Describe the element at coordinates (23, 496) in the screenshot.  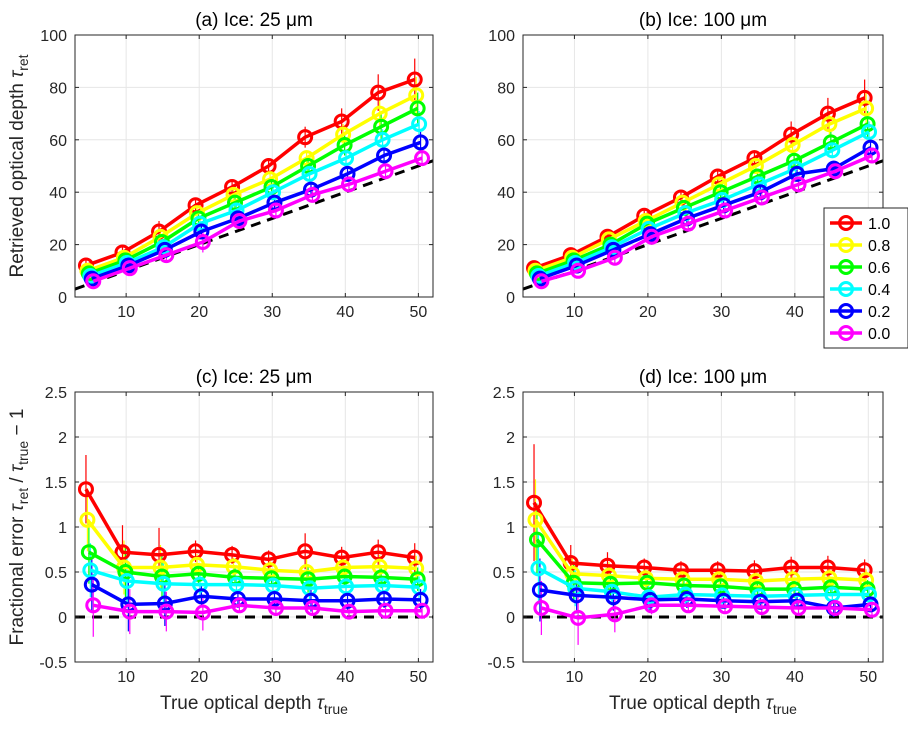
I see `label-subscript: ret` at that location.